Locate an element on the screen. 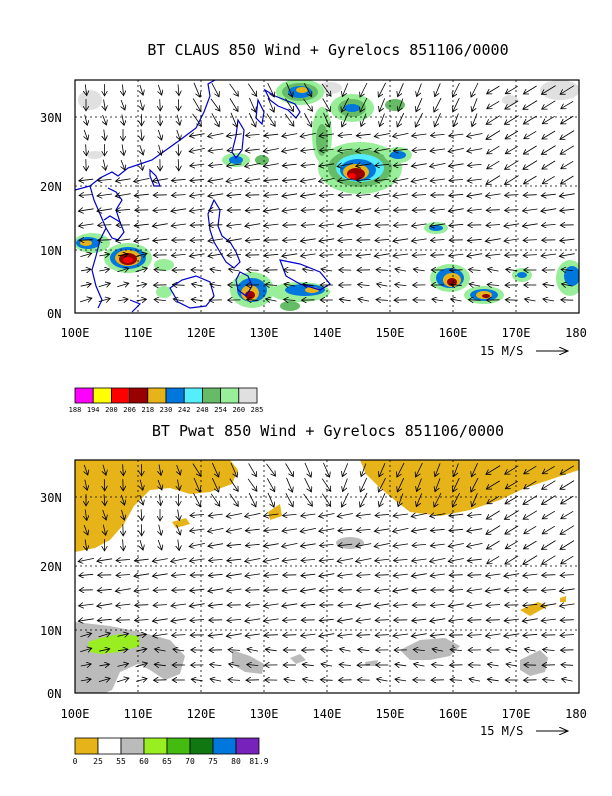  colorbar-label: 206 is located at coordinates (129, 410).